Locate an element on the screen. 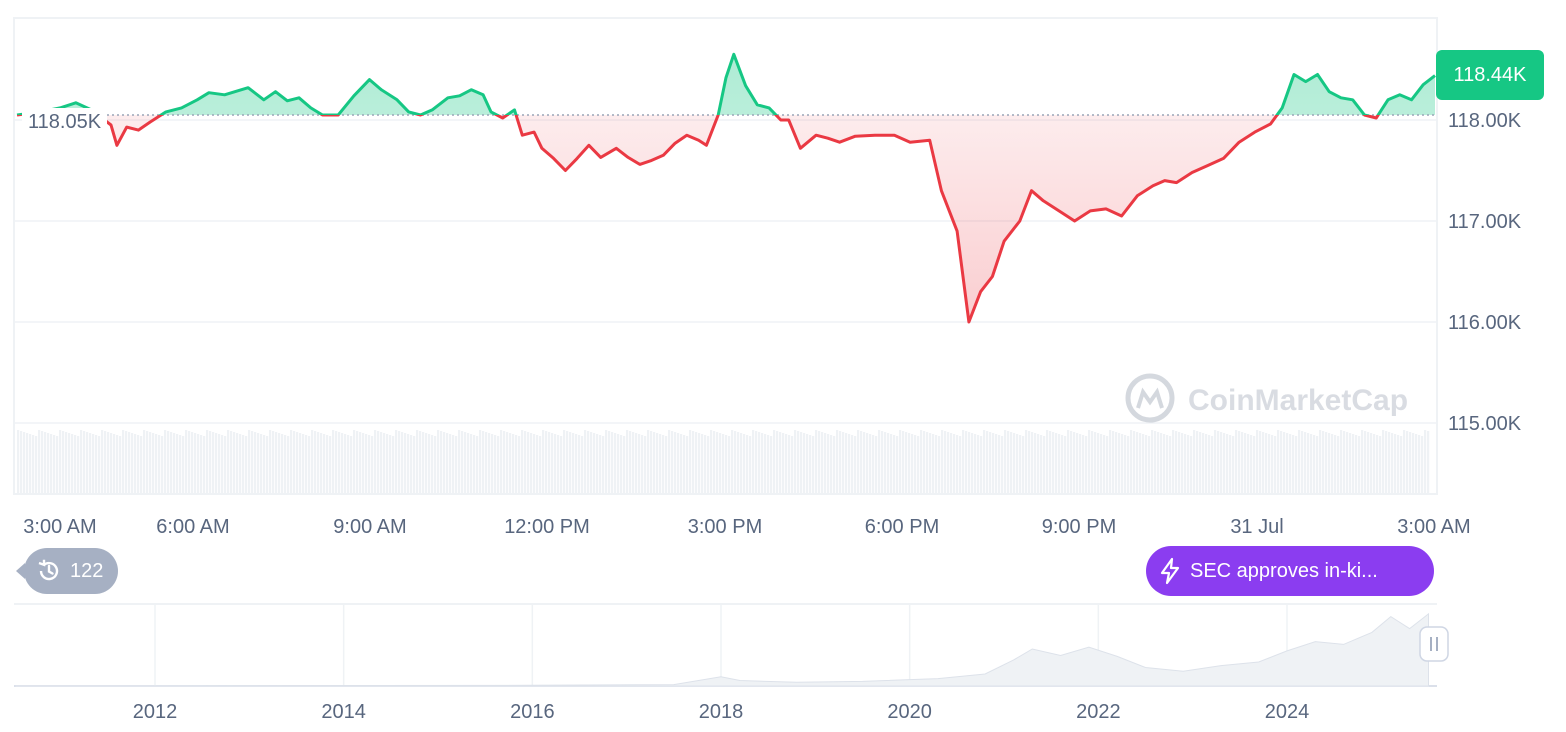 This screenshot has width=1566, height=732. navigator-area is located at coordinates (722, 649).